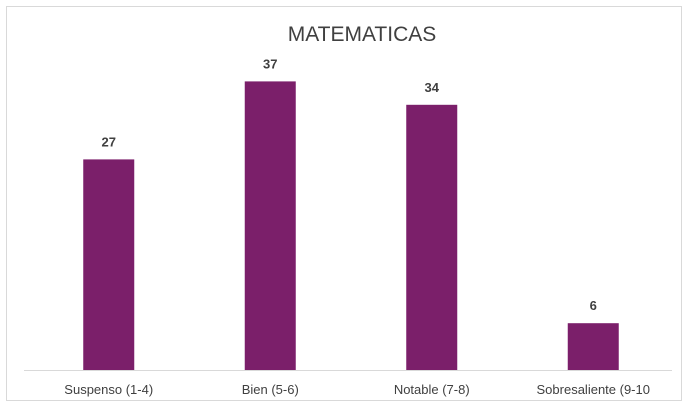 The image size is (688, 407). I want to click on data-label-3: 34, so click(432, 87).